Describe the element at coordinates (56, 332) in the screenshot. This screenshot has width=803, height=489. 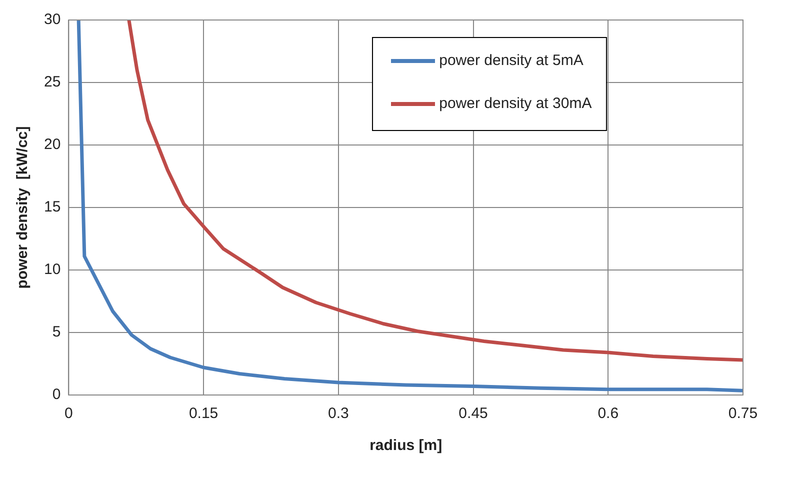
I see `y-tick-label: 5` at that location.